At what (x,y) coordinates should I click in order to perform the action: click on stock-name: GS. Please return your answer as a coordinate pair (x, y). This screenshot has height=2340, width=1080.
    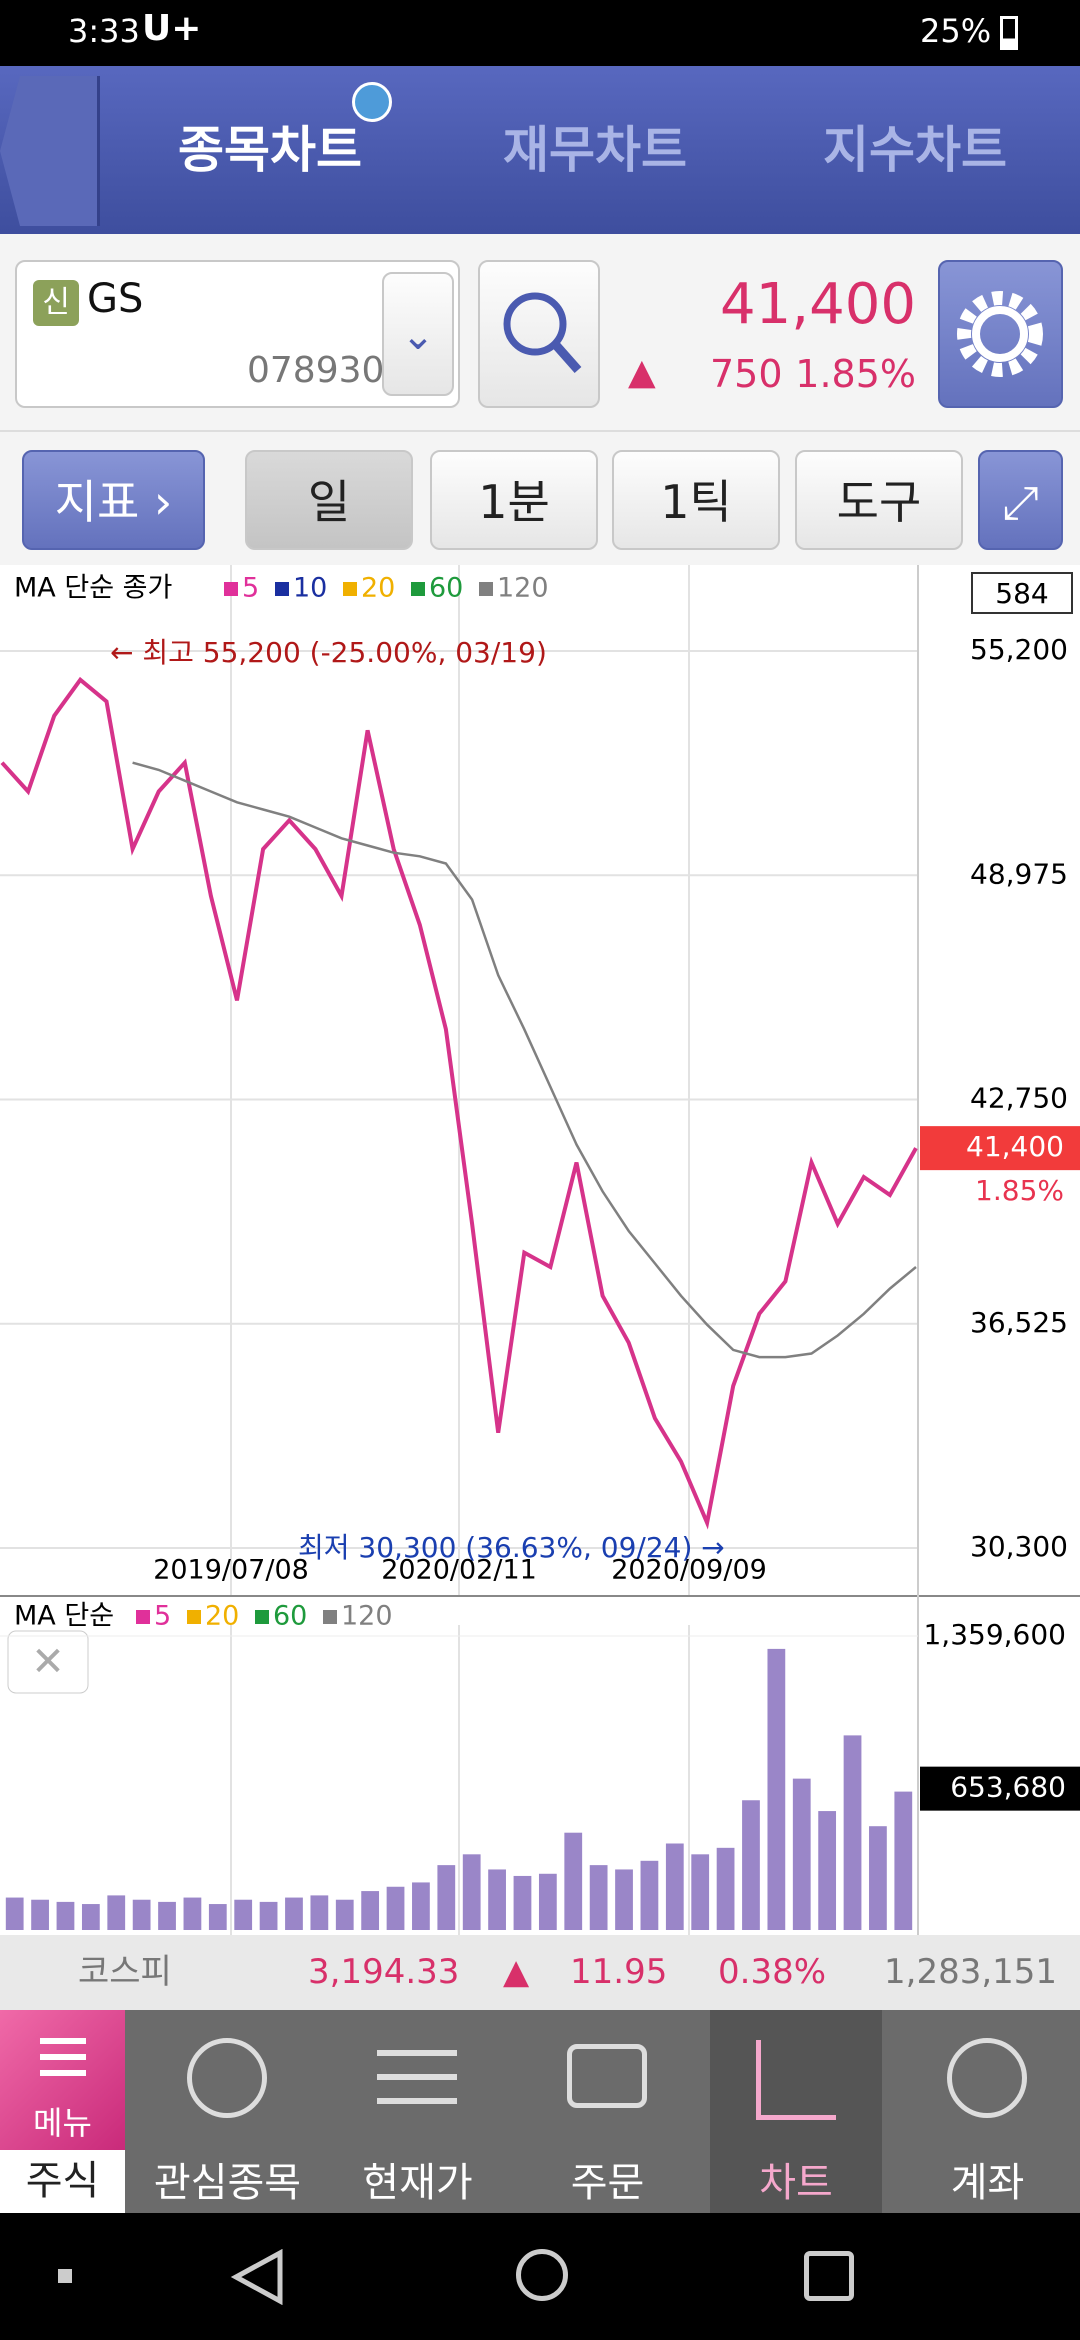
    Looking at the image, I should click on (115, 299).